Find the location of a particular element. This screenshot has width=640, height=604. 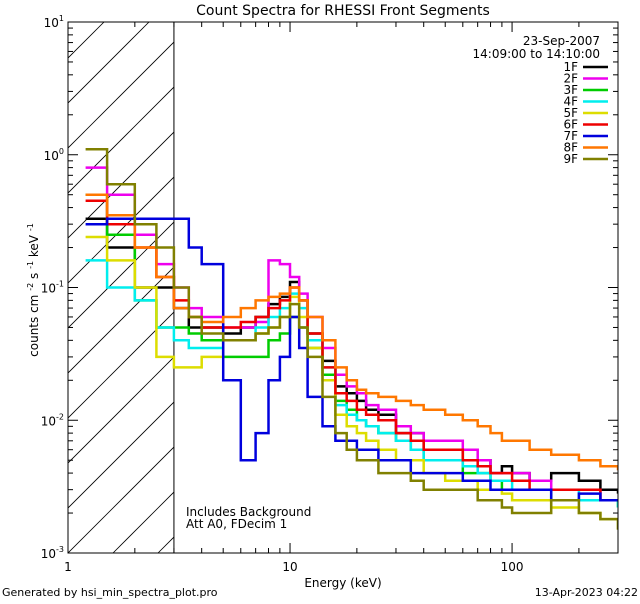

legend-label-9f: 9F is located at coordinates (570, 159).